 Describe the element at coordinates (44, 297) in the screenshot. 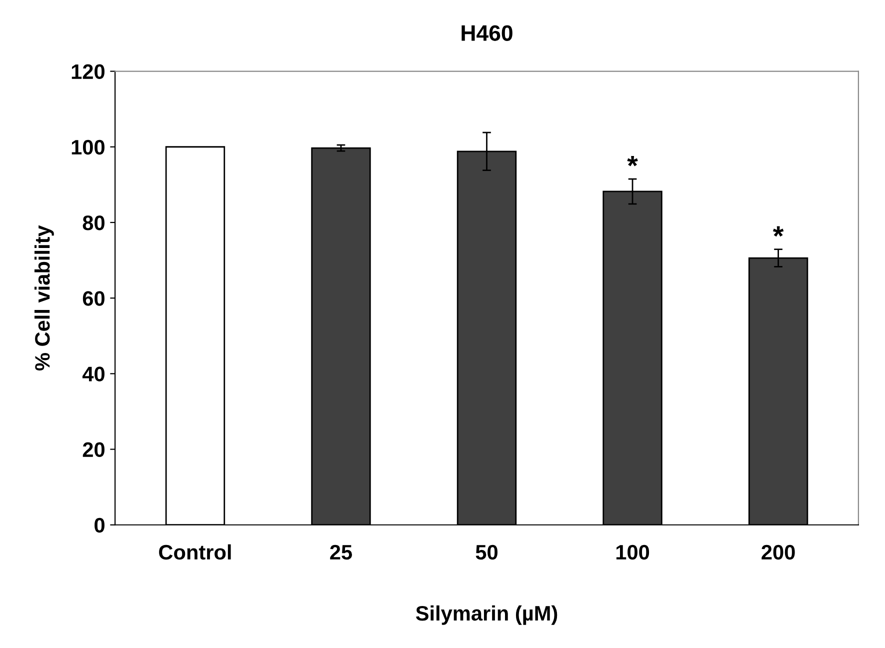

I see `y-axis-title: % Cell viability` at that location.